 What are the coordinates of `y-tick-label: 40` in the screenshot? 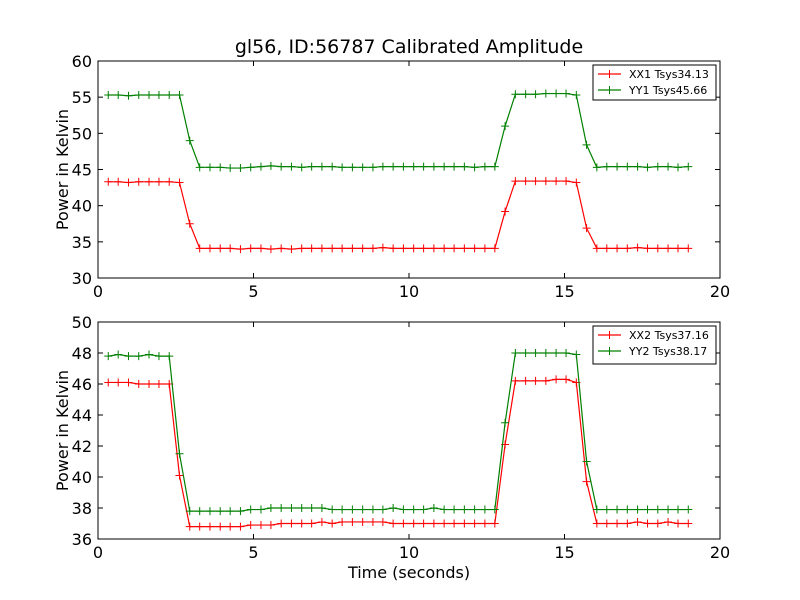 It's located at (82, 477).